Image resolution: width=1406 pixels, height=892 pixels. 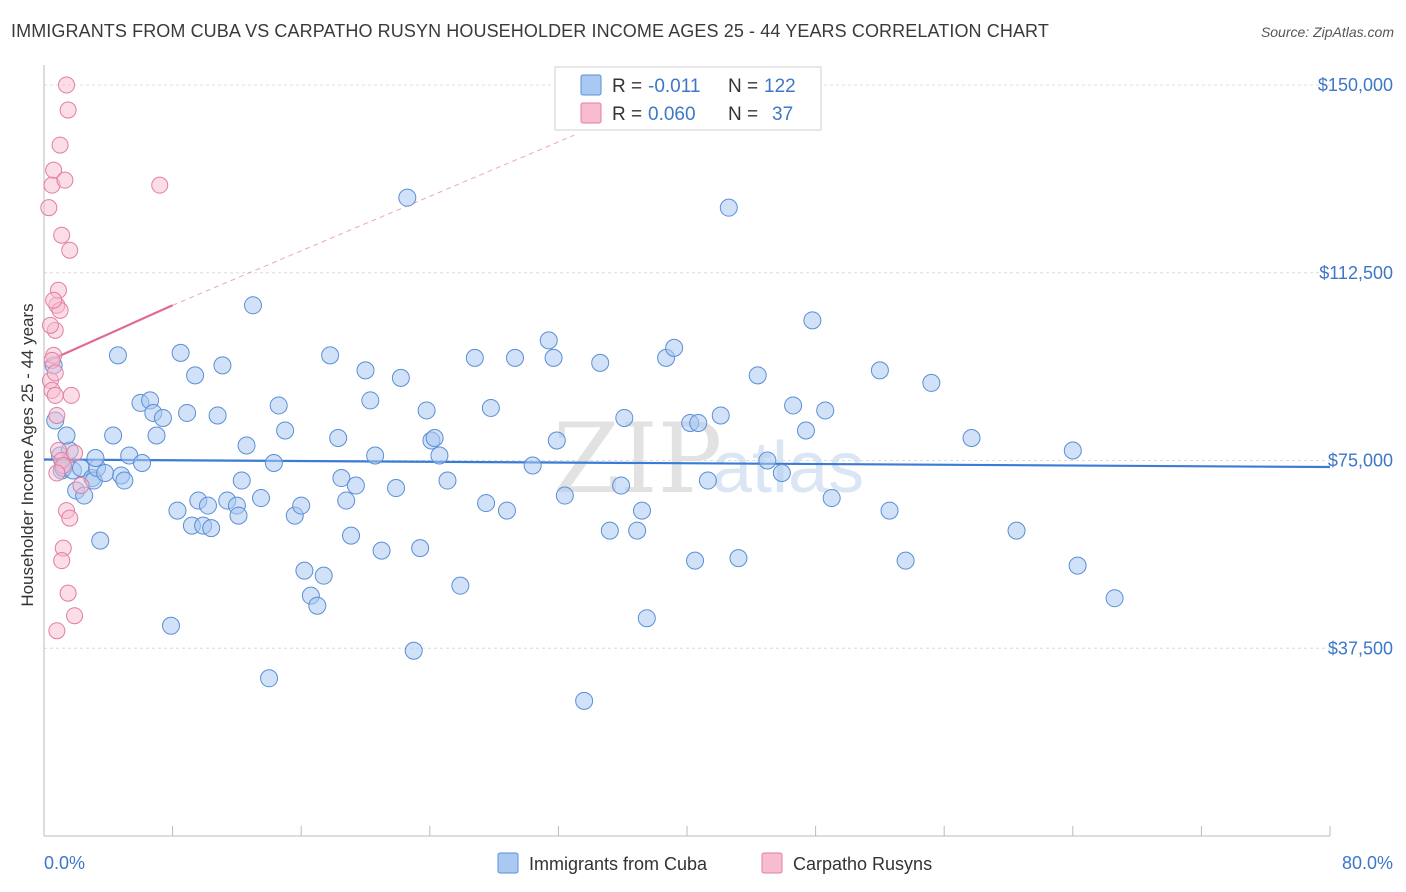 I want to click on legend-r-label-carpatho: R =, so click(x=627, y=114).